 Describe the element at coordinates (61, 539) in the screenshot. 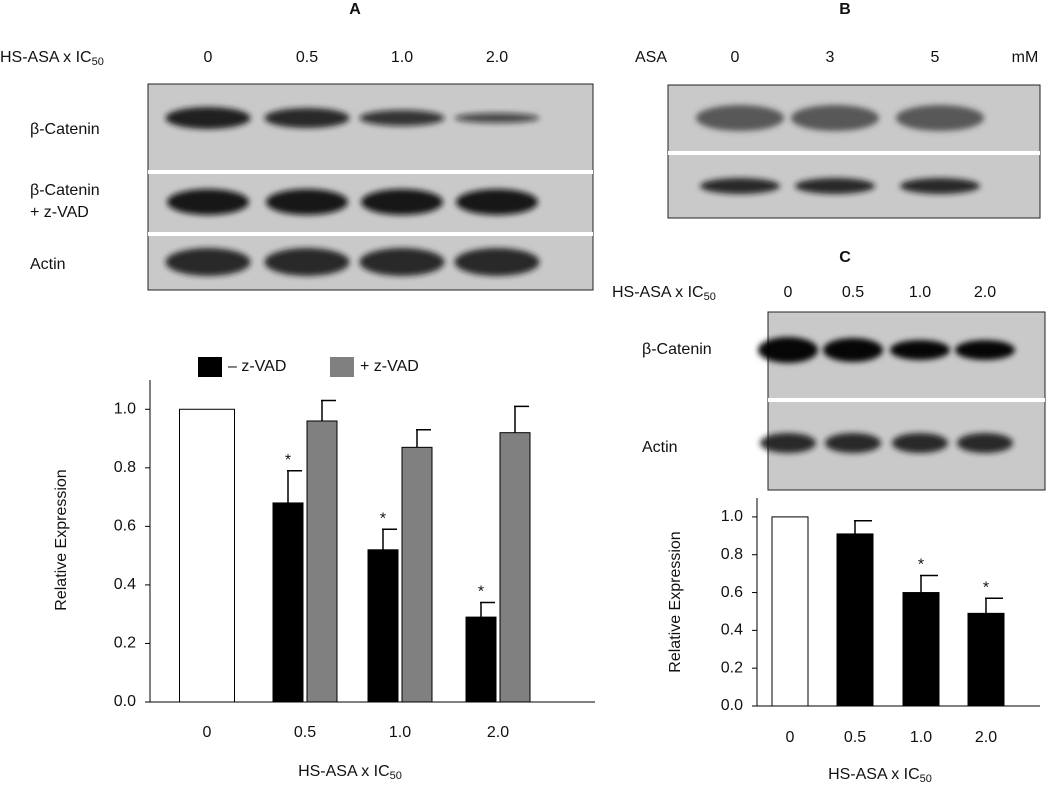

I see `y-axis-label: Relative Expression` at that location.